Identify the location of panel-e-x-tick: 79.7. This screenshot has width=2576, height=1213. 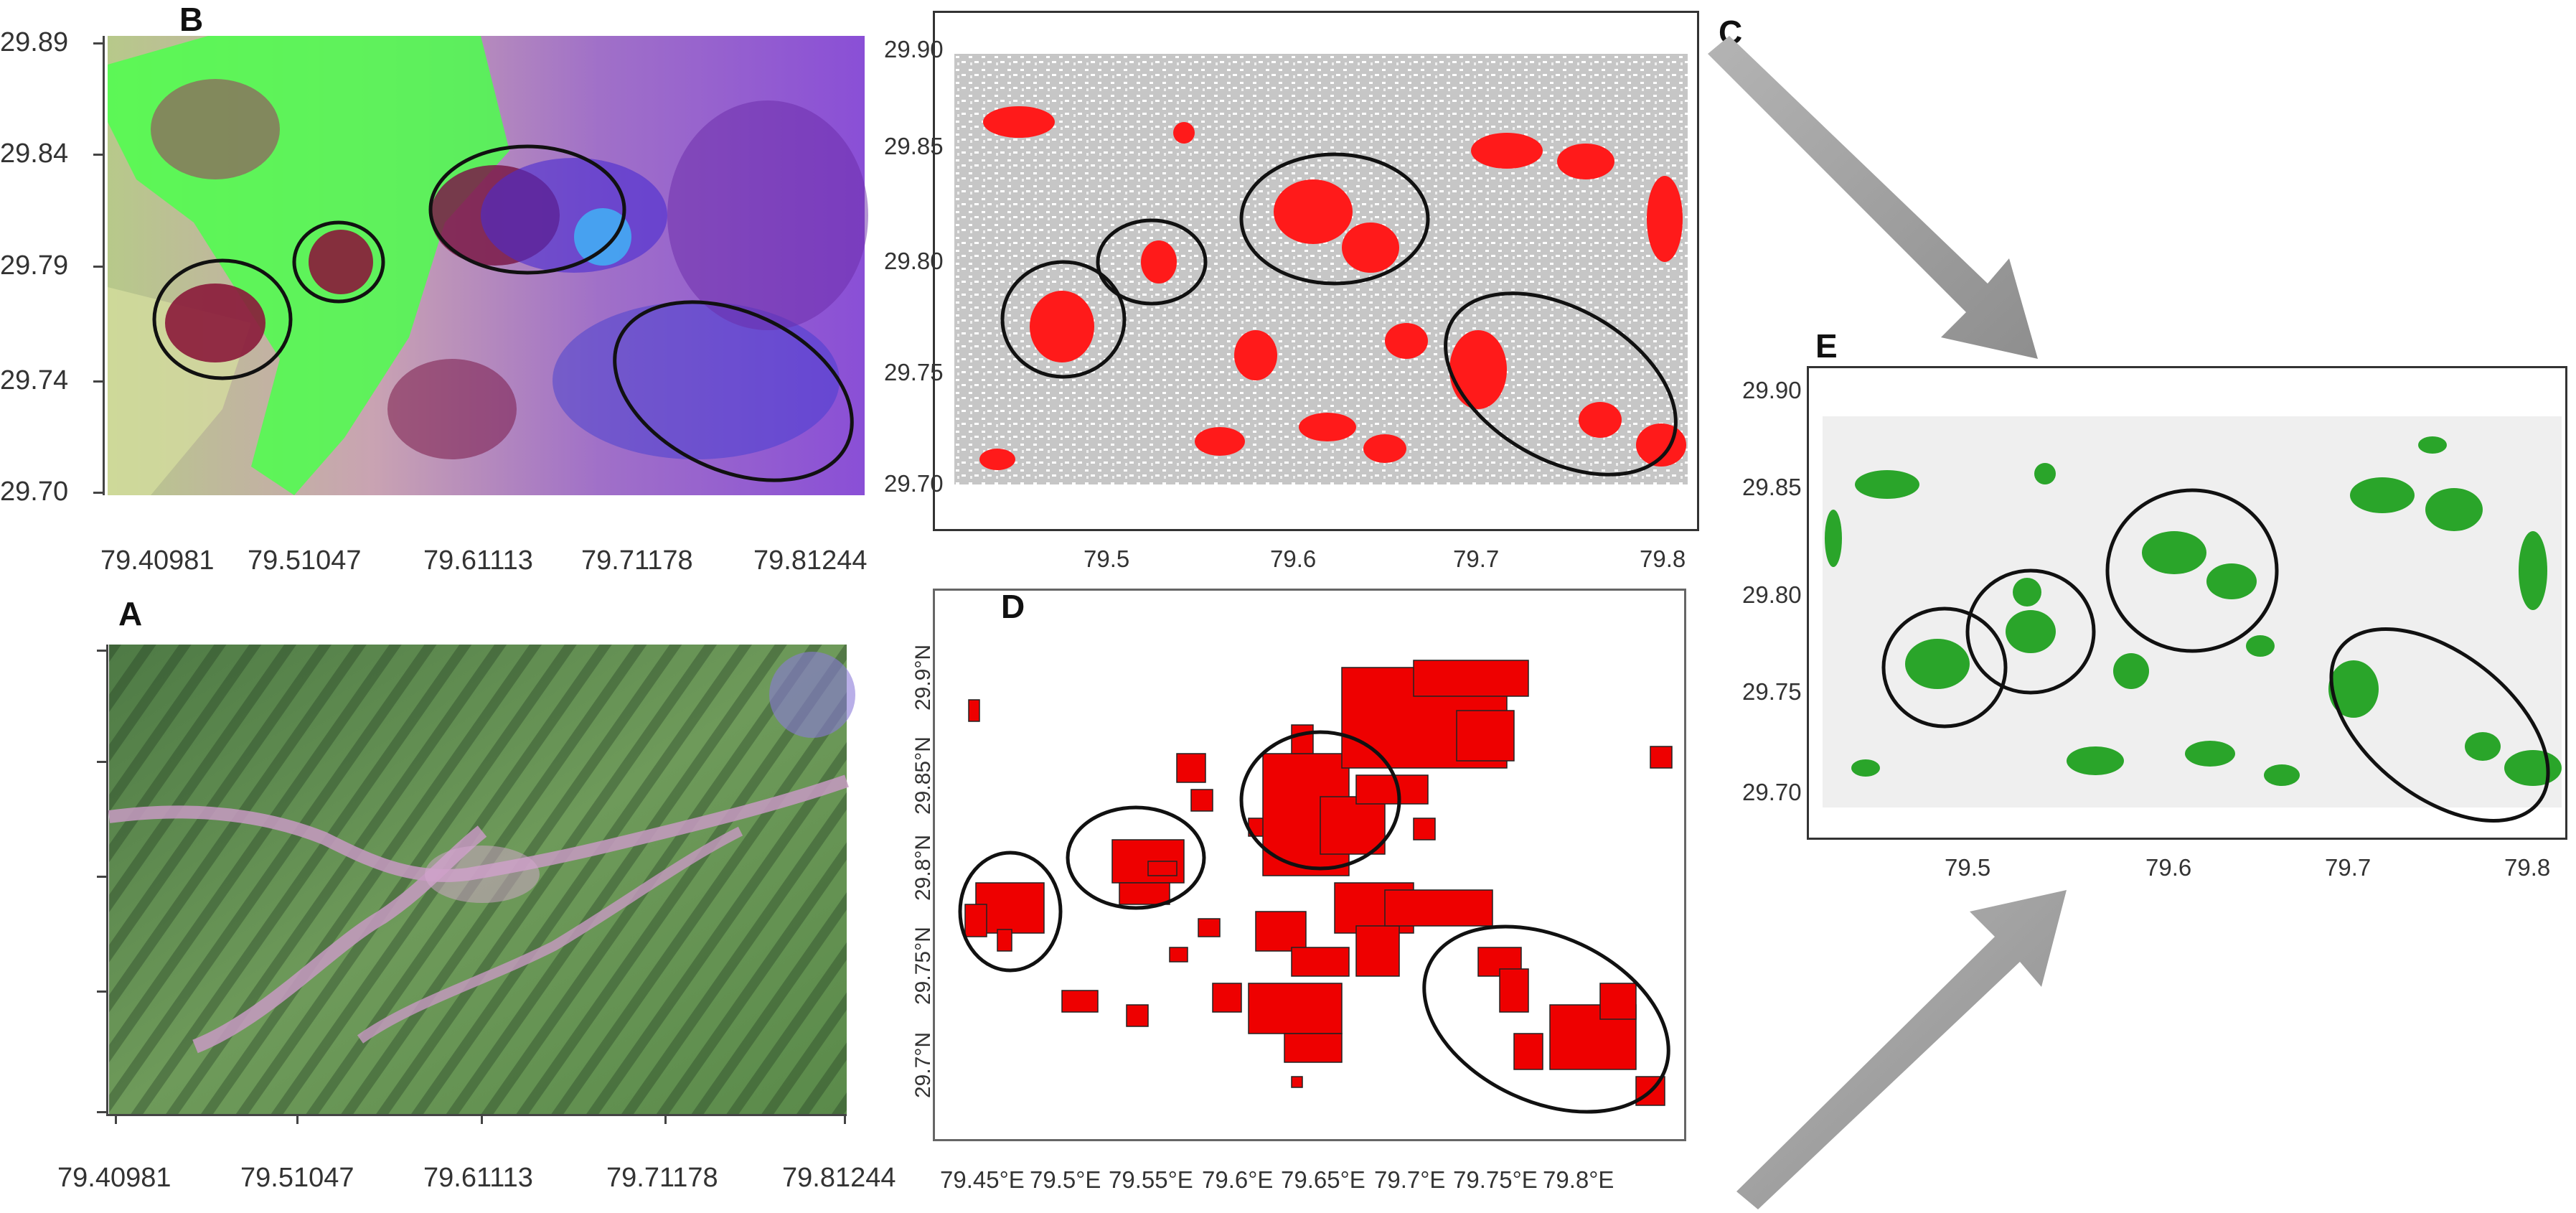
(2348, 867).